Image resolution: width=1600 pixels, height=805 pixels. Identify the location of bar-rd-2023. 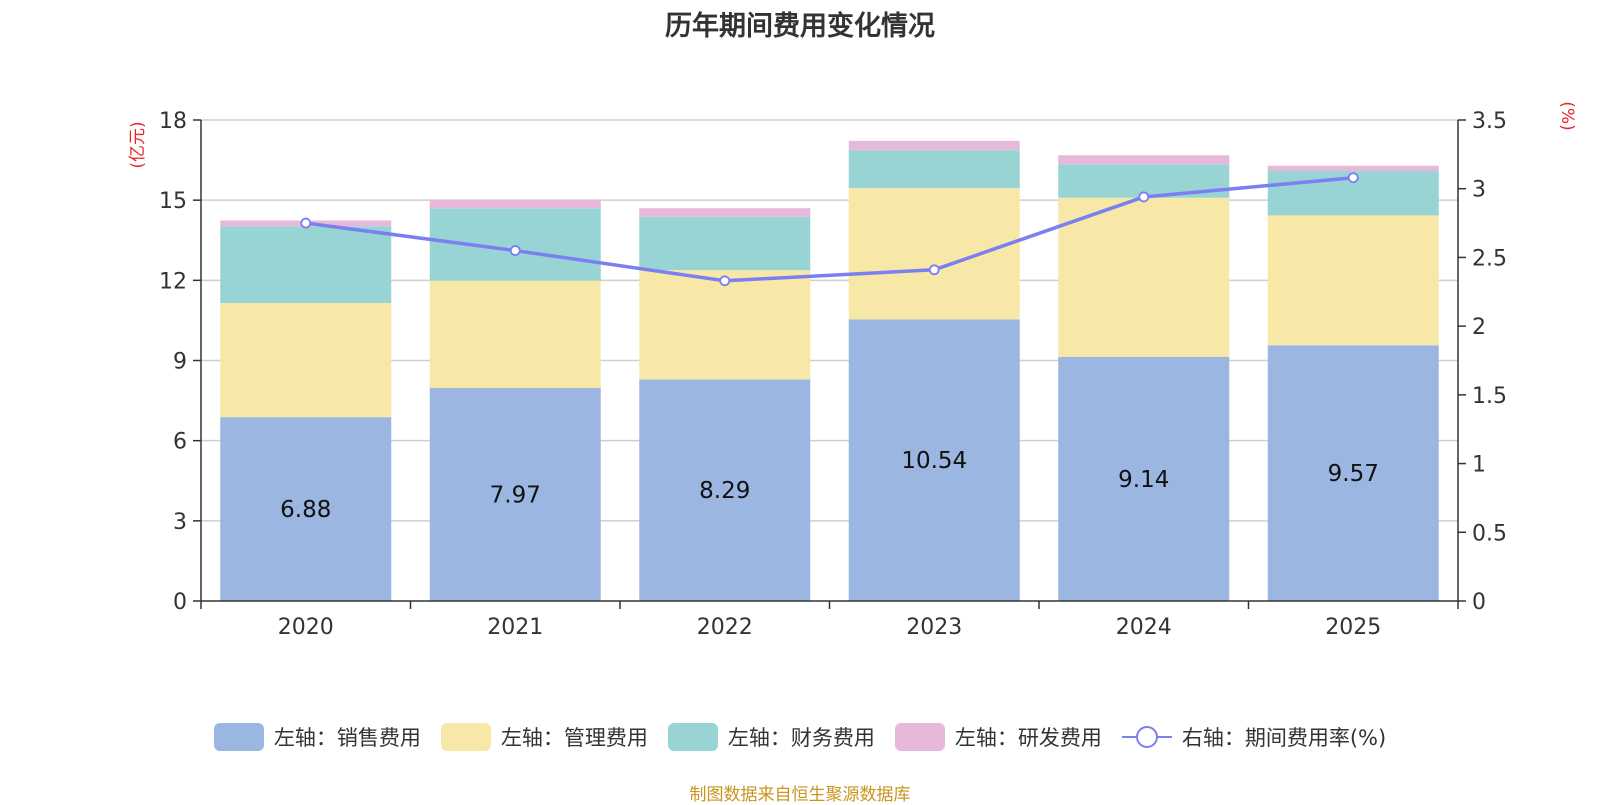
(934, 145).